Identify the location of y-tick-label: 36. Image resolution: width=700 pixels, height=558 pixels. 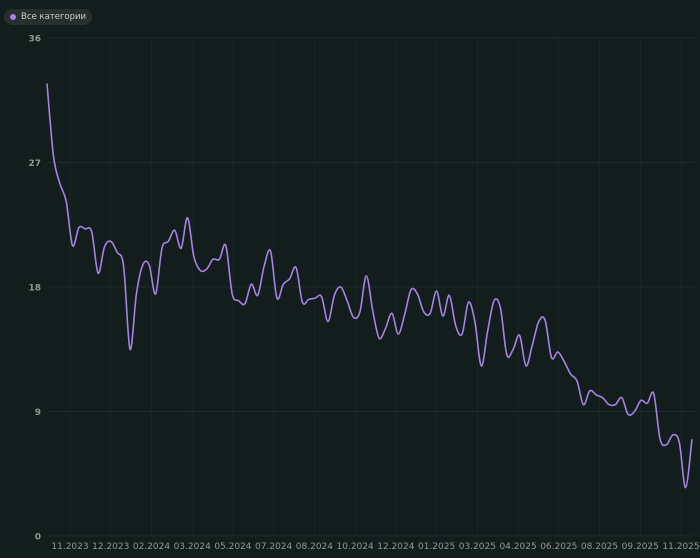
(34, 40).